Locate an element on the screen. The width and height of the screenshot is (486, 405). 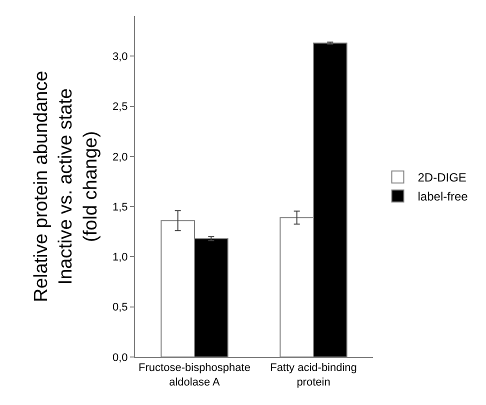
y-tick-label: 1,5 is located at coordinates (120, 207).